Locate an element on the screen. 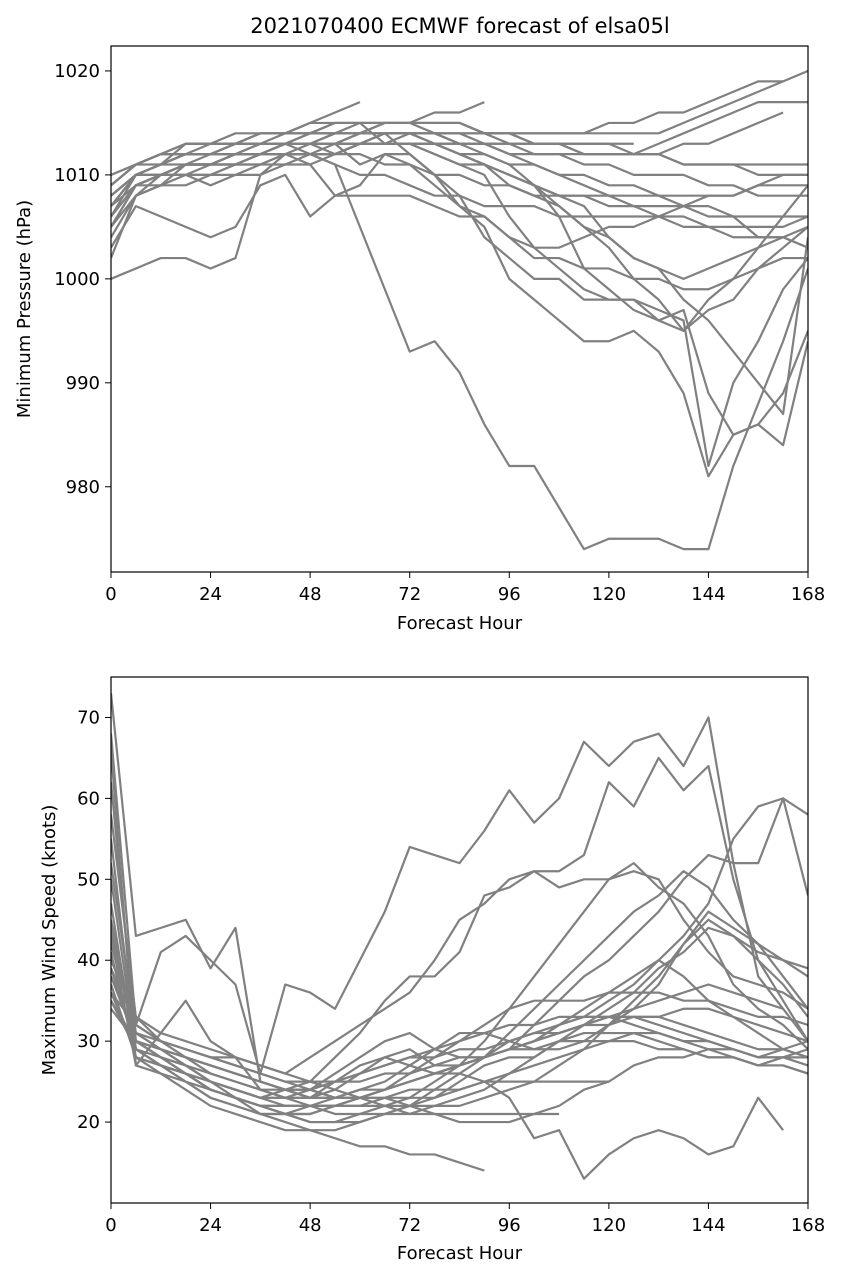  pressure-y-tick-label: 980 is located at coordinates (83, 487).